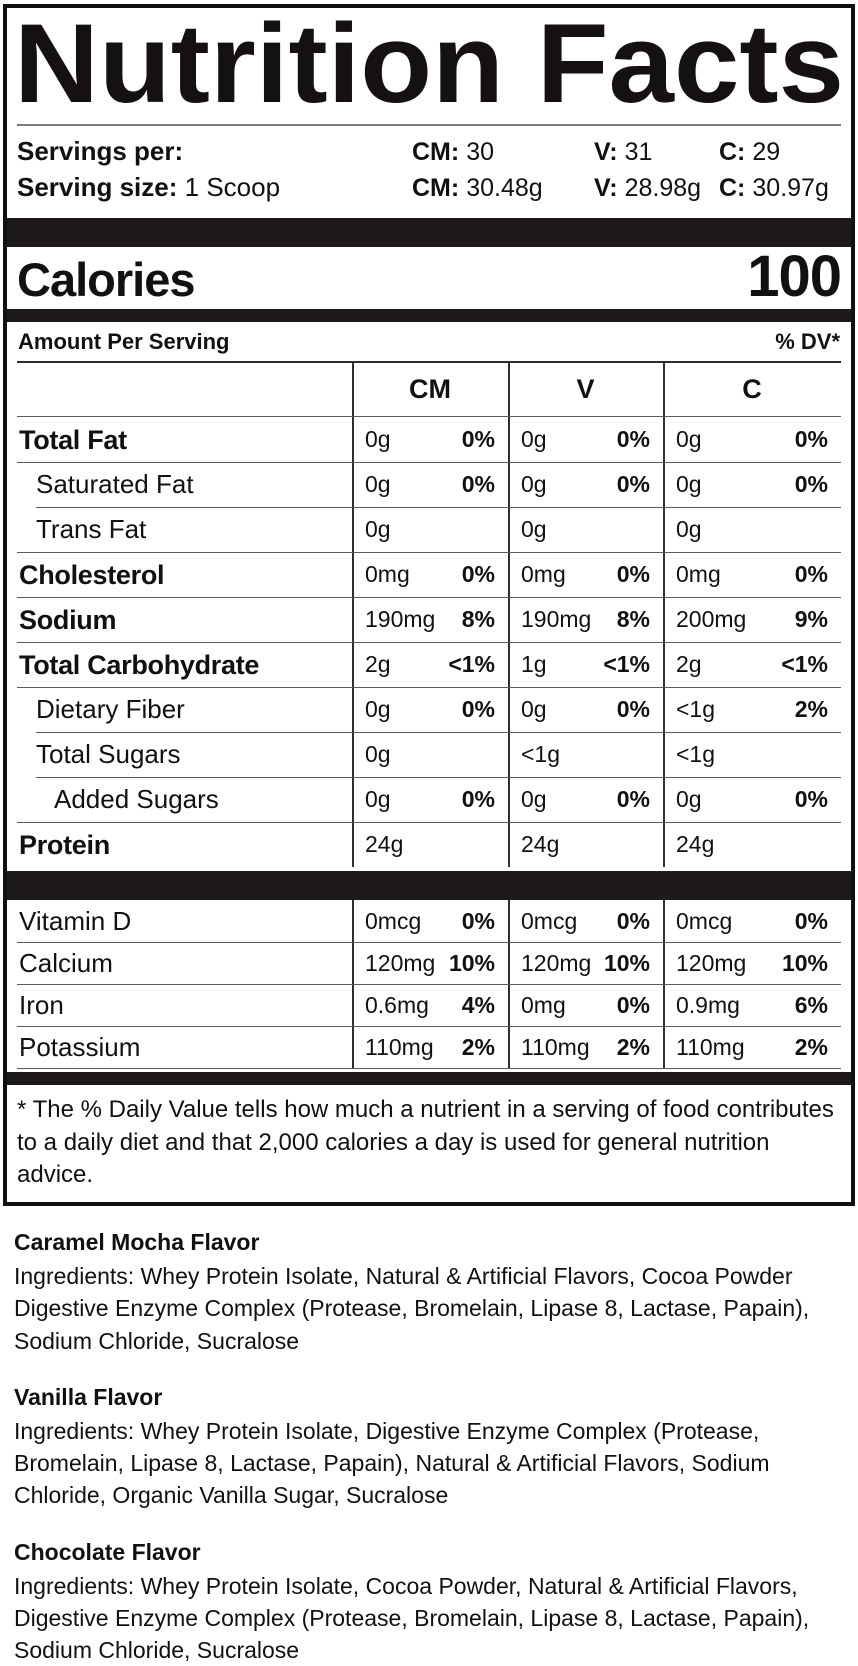 The height and width of the screenshot is (1666, 858). I want to click on amount-per-serving-row: Amount Per Serving % DV*, so click(429, 343).